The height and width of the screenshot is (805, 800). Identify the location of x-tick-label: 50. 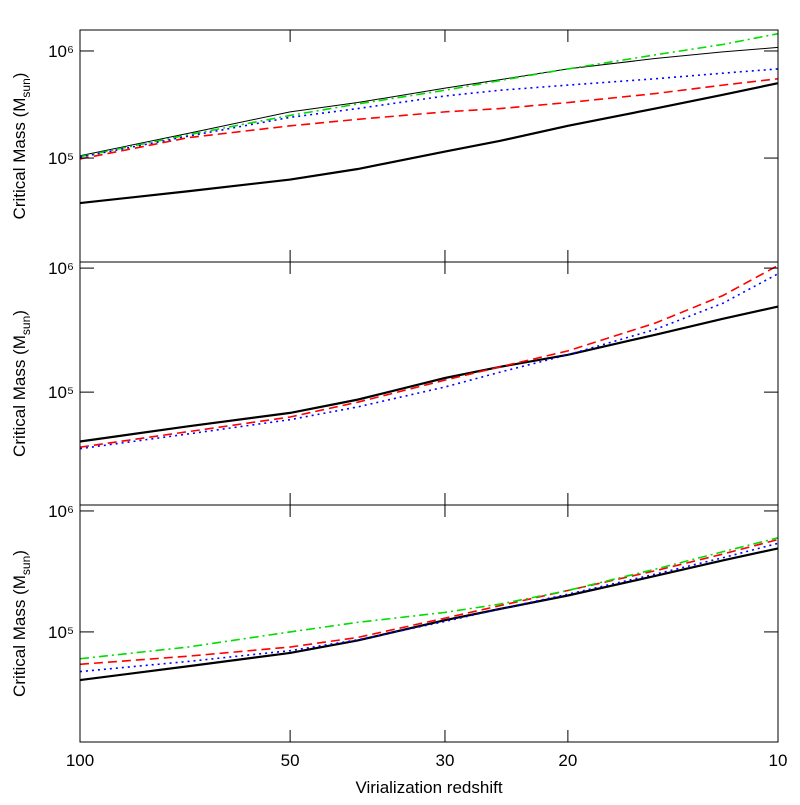
(290, 760).